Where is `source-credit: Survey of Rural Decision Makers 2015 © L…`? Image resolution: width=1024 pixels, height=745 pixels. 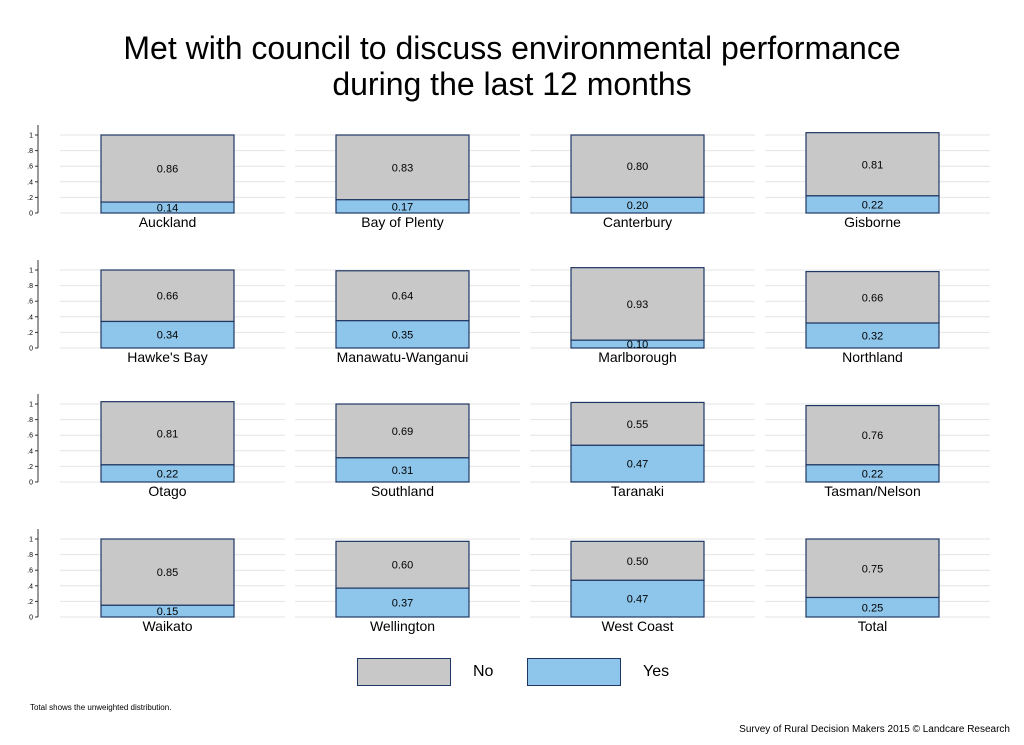 source-credit: Survey of Rural Decision Makers 2015 © L… is located at coordinates (874, 729).